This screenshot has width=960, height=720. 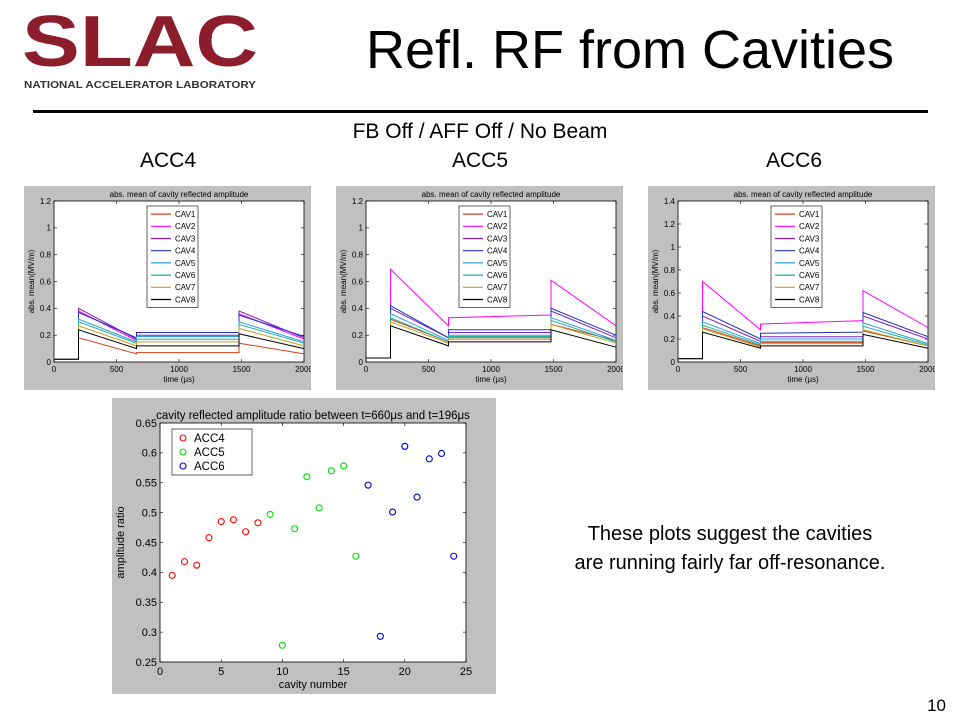 What do you see at coordinates (630, 50) in the screenshot?
I see `slide-title: Refl. RF from Cavities` at bounding box center [630, 50].